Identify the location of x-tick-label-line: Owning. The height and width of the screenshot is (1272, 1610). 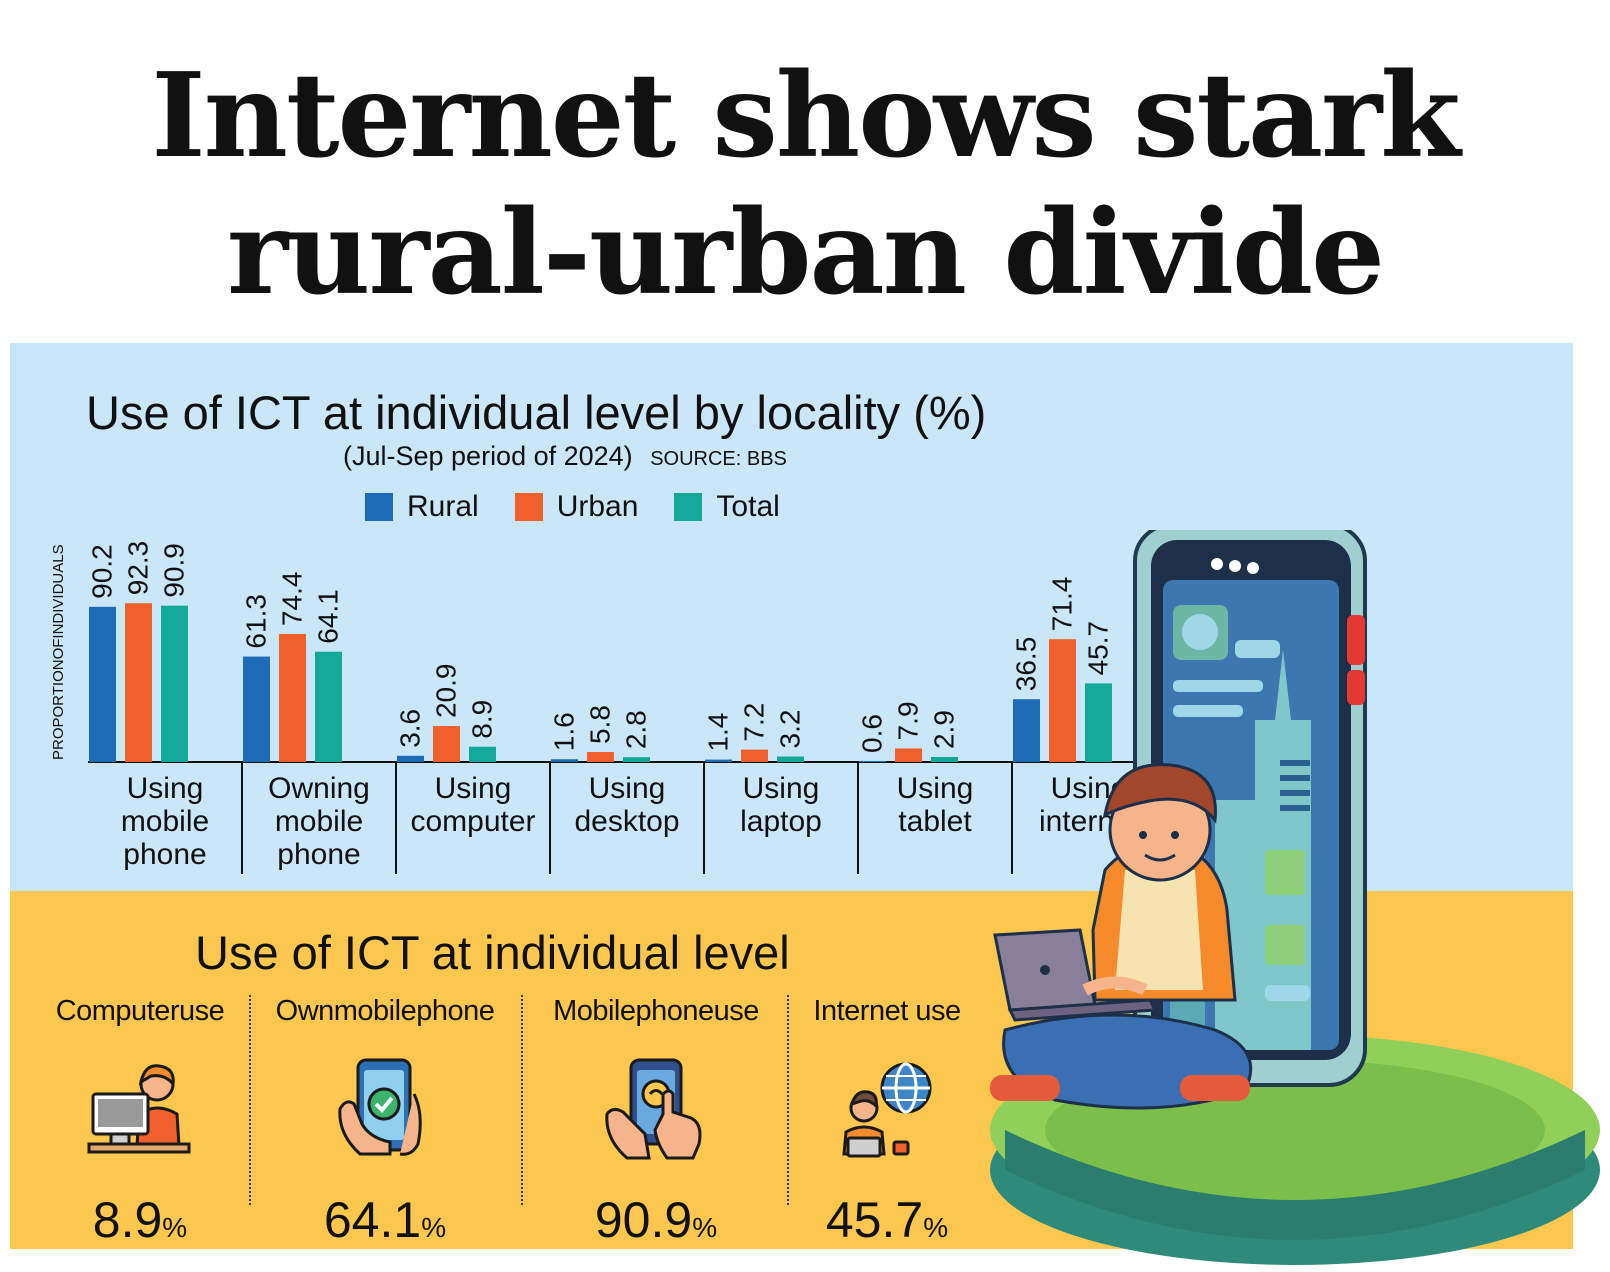
(319, 788).